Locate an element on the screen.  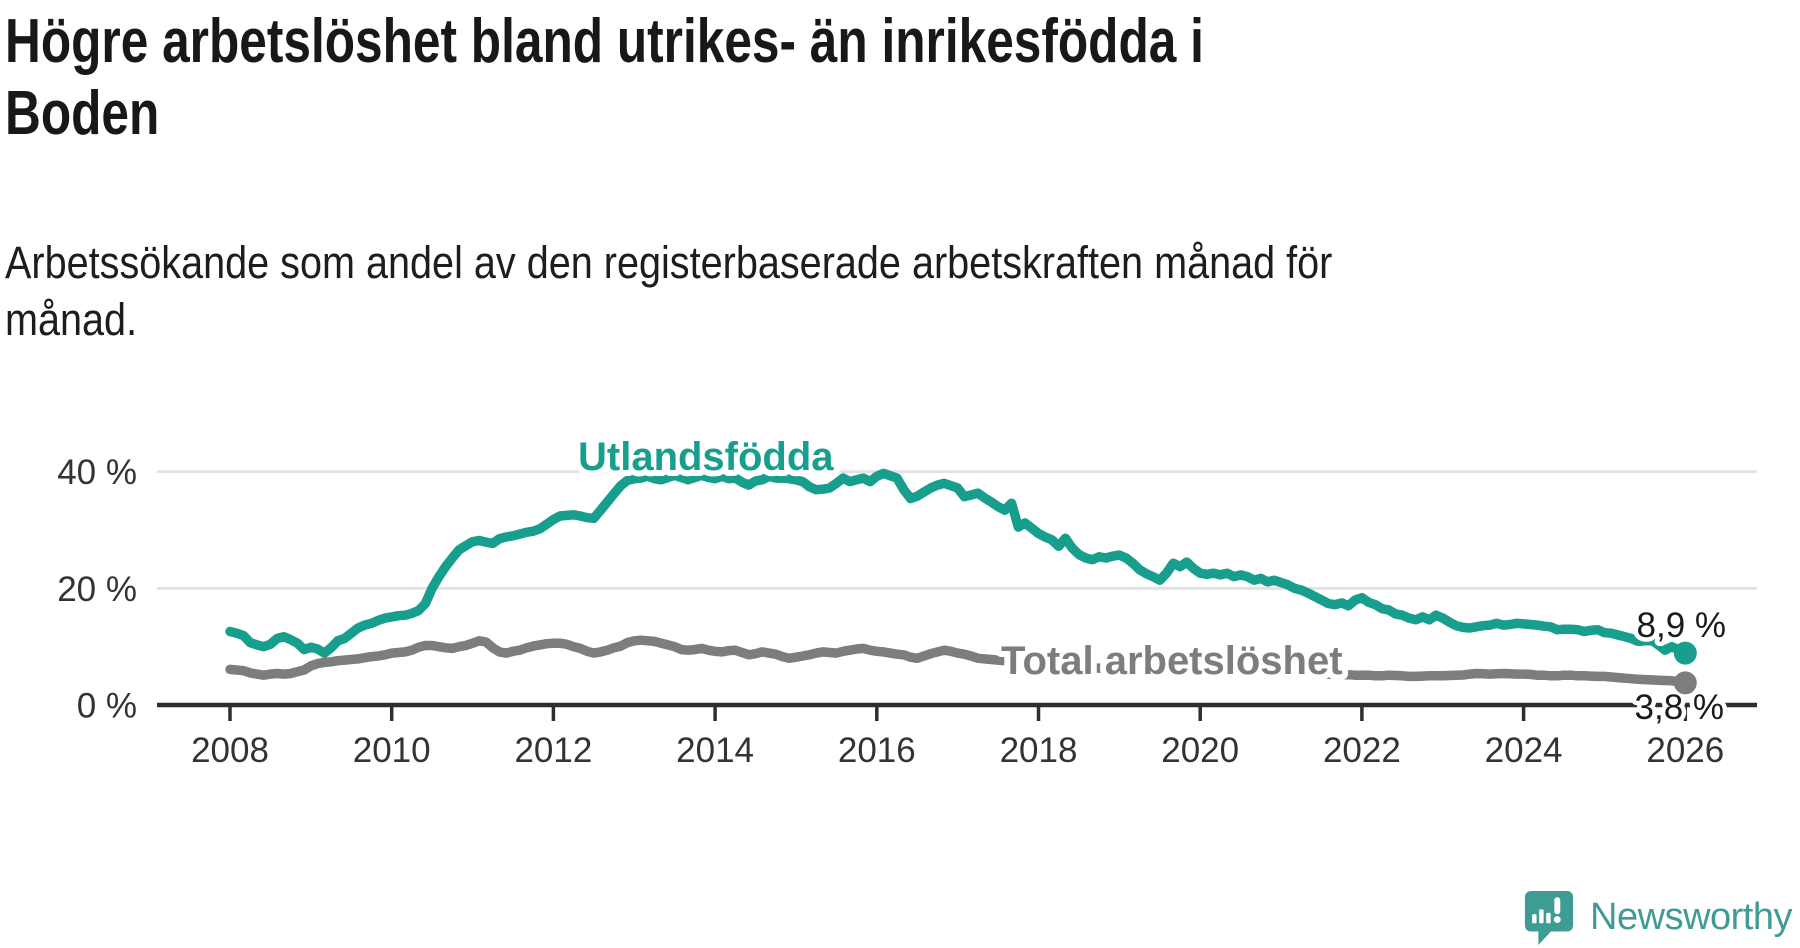
x-tick-label-2020: 2020 is located at coordinates (1200, 750).